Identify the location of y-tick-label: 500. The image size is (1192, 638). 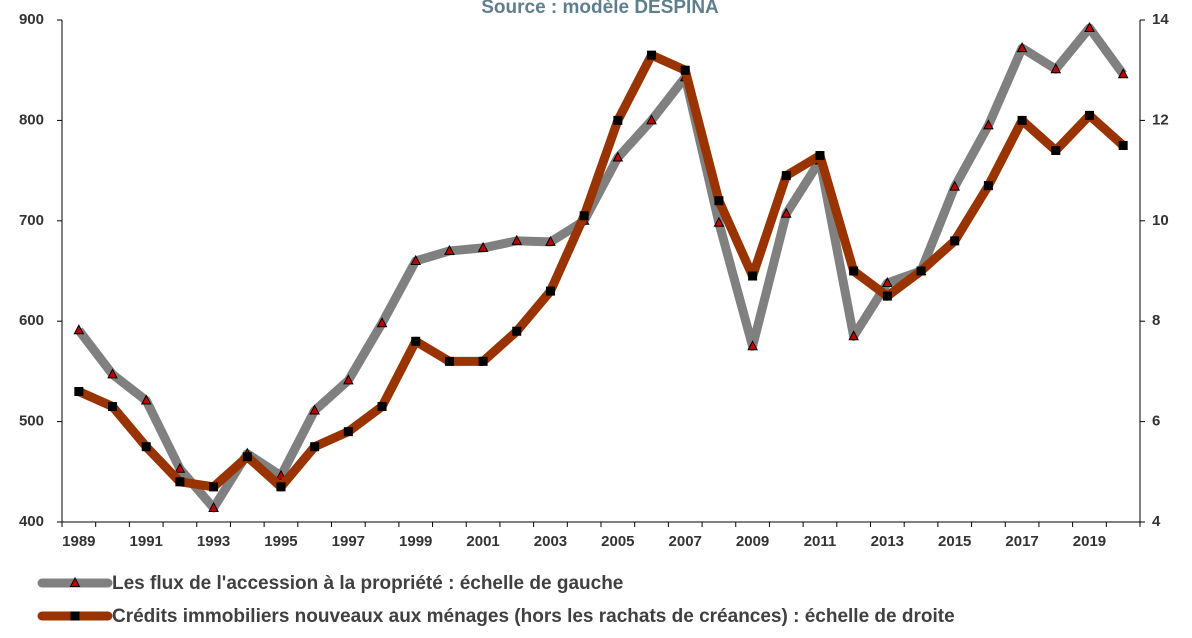
(31, 421).